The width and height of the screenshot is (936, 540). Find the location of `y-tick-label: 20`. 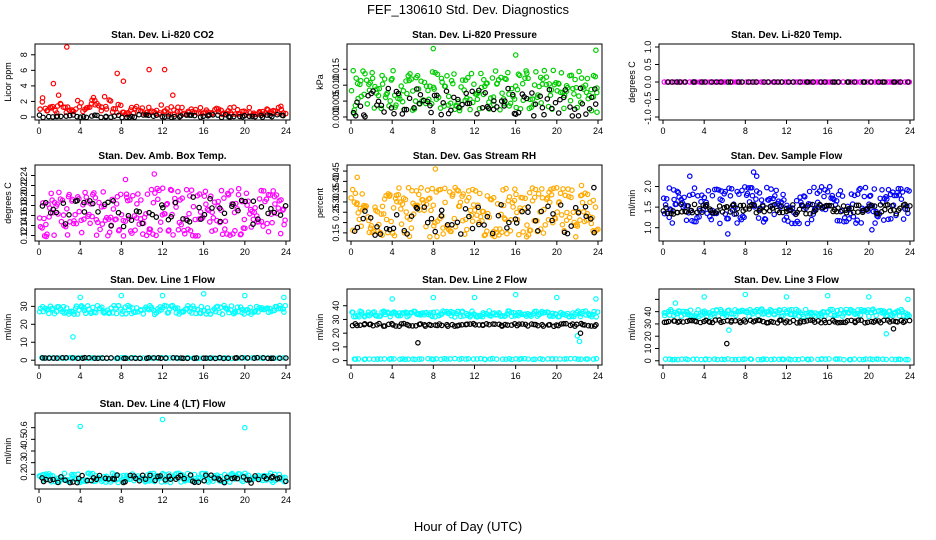

y-tick-label: 20 is located at coordinates (648, 336).